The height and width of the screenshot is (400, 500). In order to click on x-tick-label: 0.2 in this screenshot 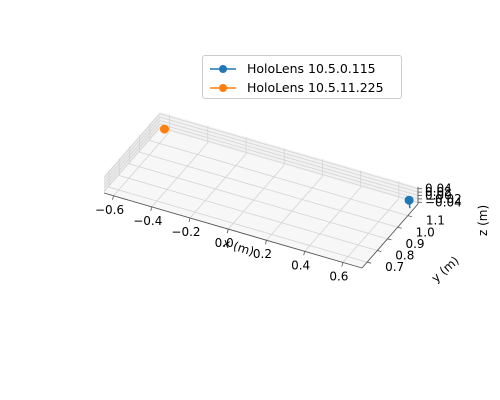, I will do `click(262, 254)`.